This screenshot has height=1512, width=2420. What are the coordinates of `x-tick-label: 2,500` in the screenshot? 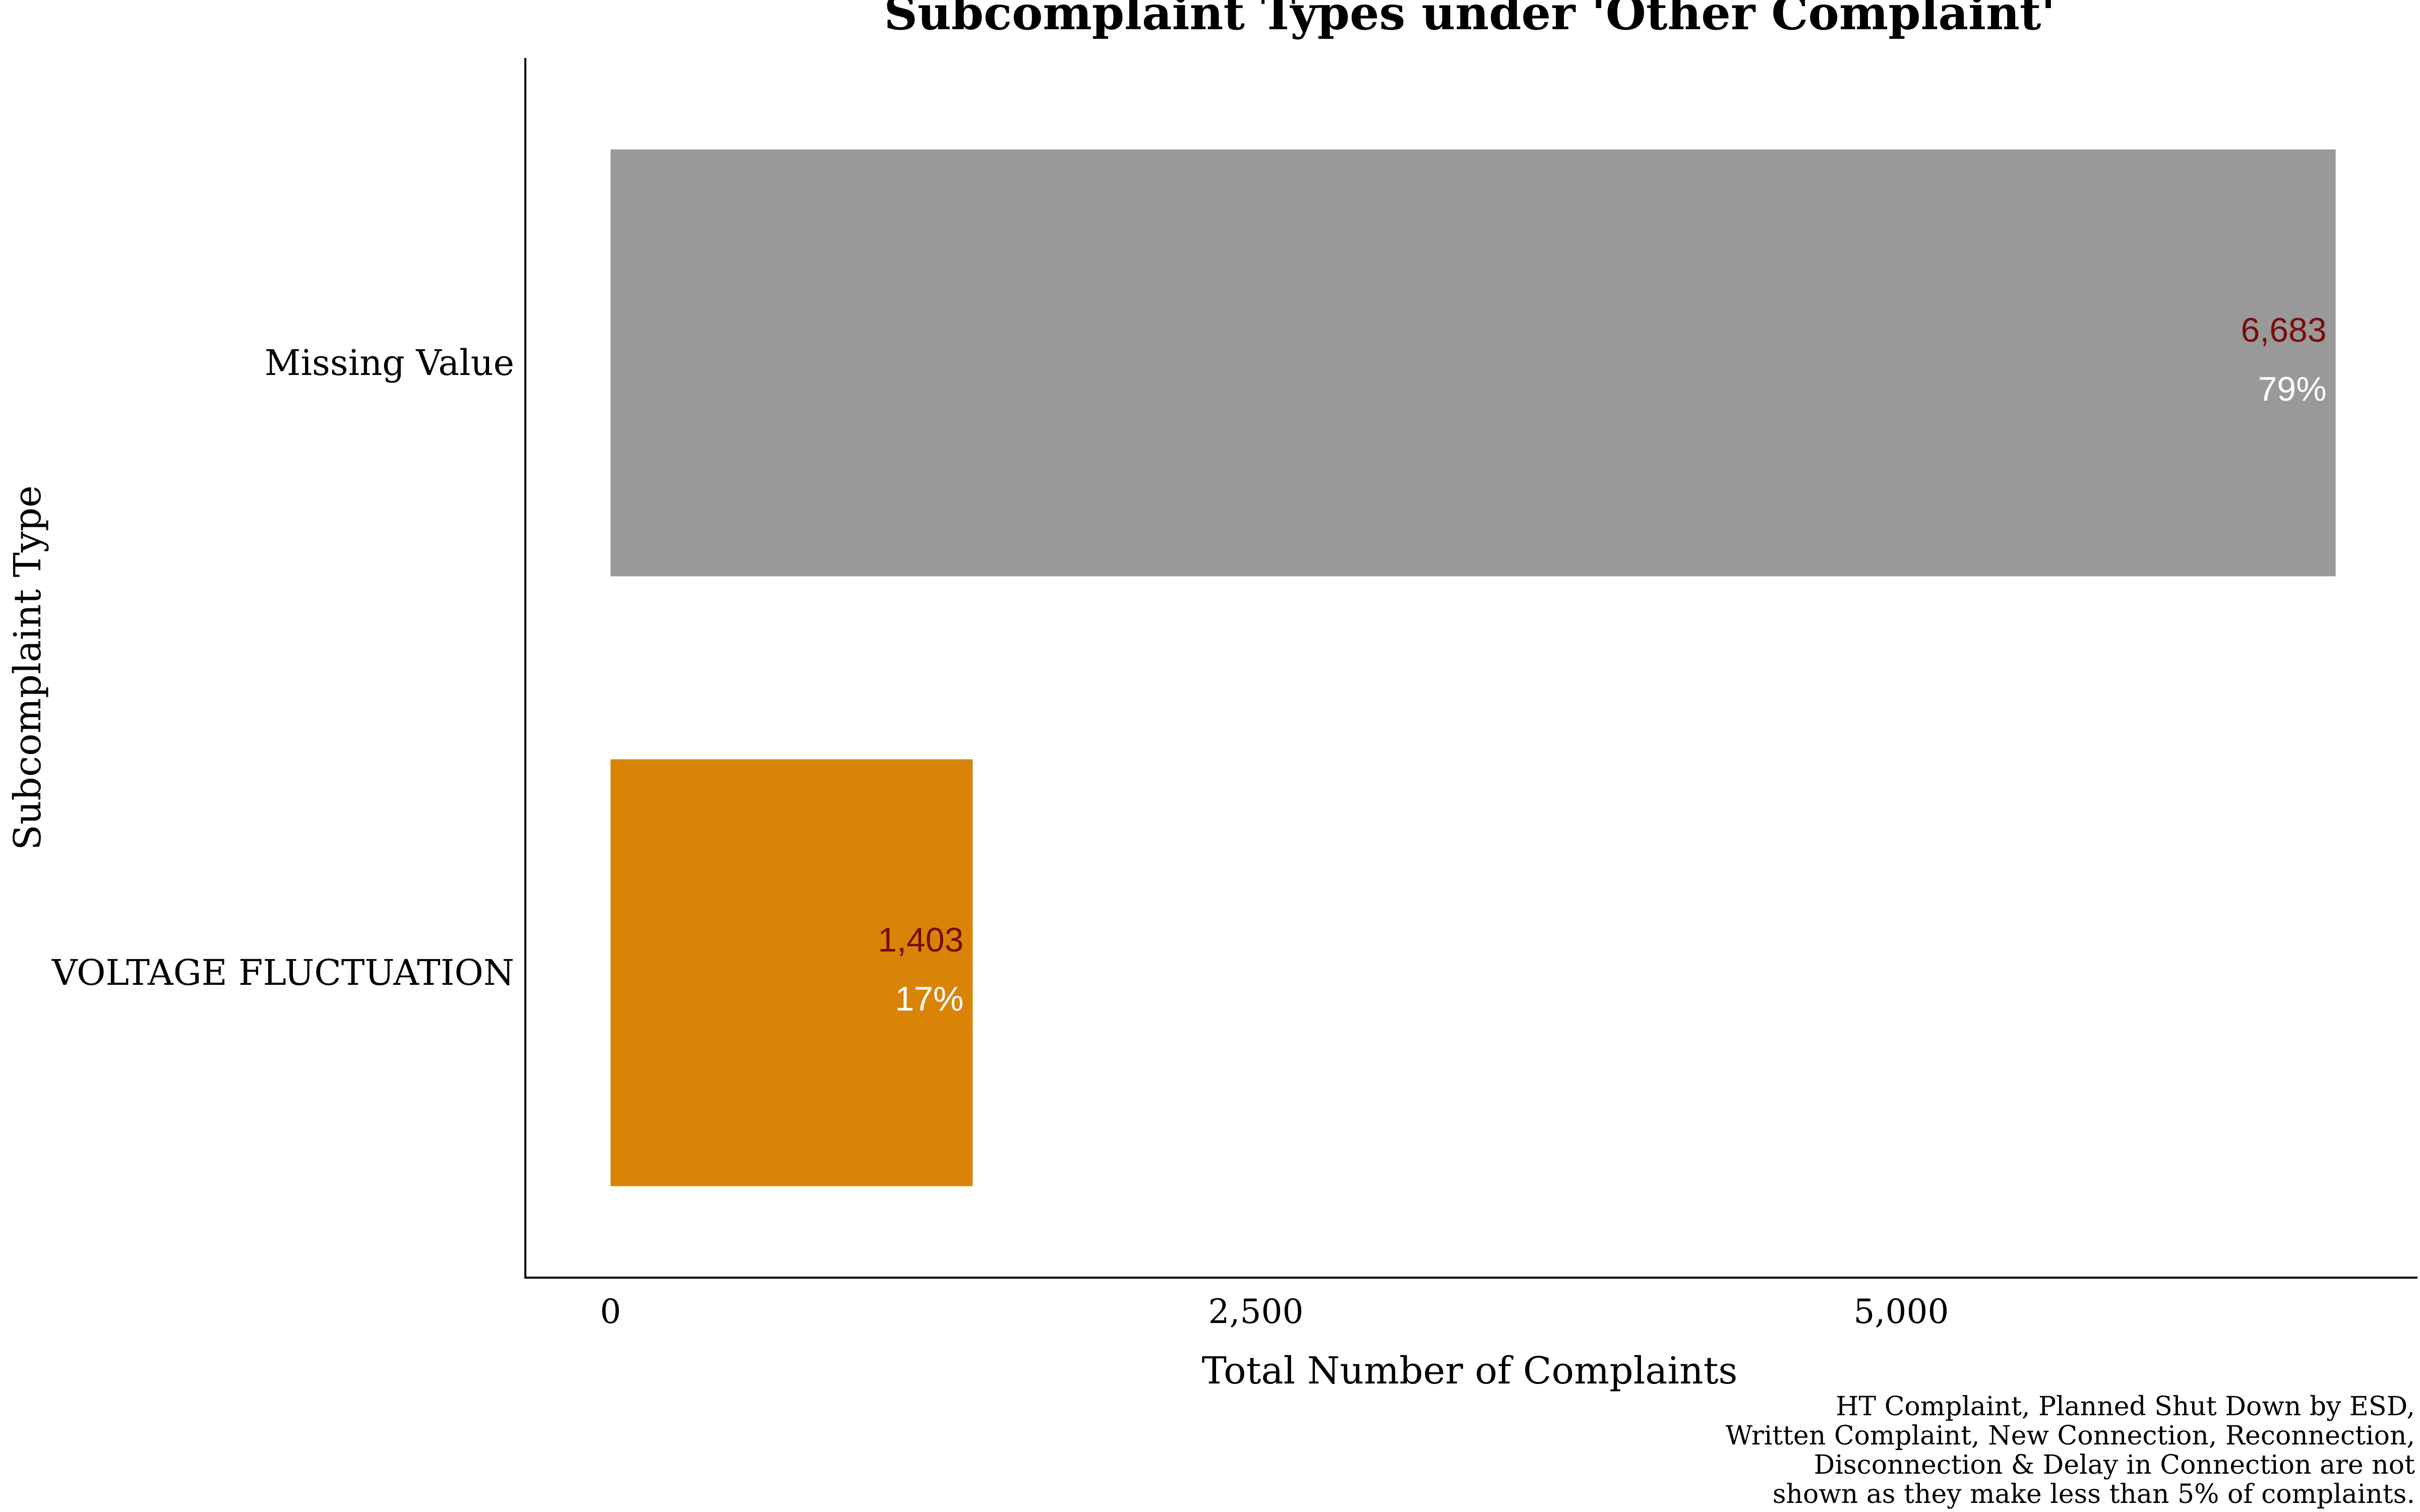 It's located at (1255, 1311).